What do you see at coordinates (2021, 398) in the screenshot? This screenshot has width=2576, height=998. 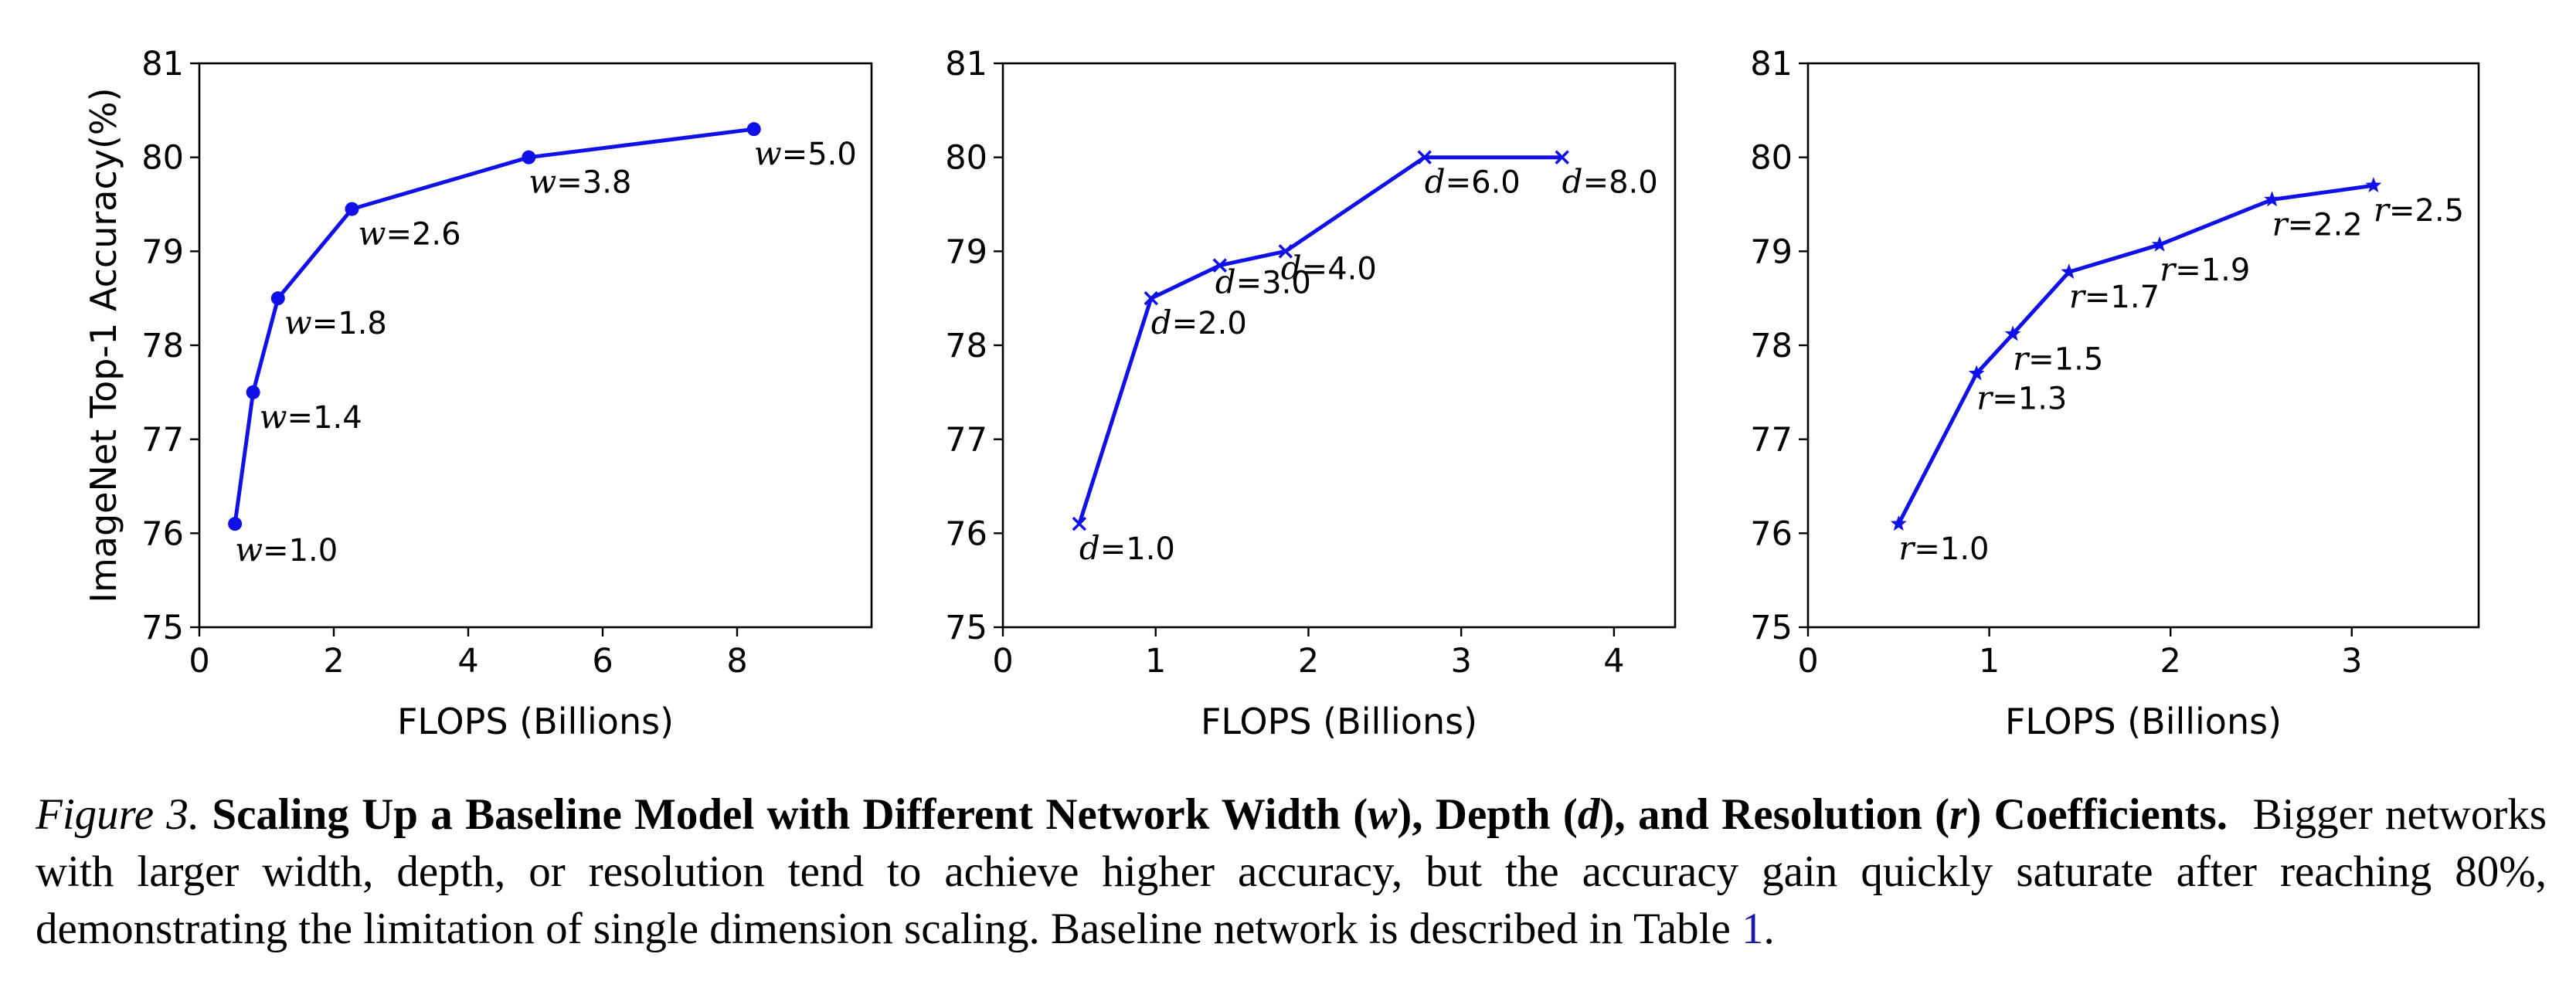 I see `data-point-label: r=1.3` at bounding box center [2021, 398].